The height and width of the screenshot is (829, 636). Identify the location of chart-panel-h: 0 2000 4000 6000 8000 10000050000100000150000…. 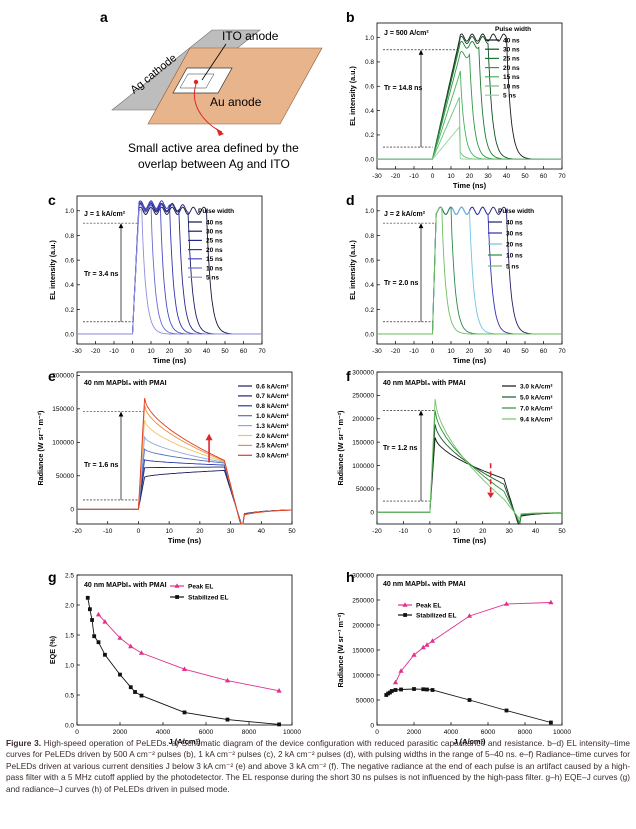
(453, 657).